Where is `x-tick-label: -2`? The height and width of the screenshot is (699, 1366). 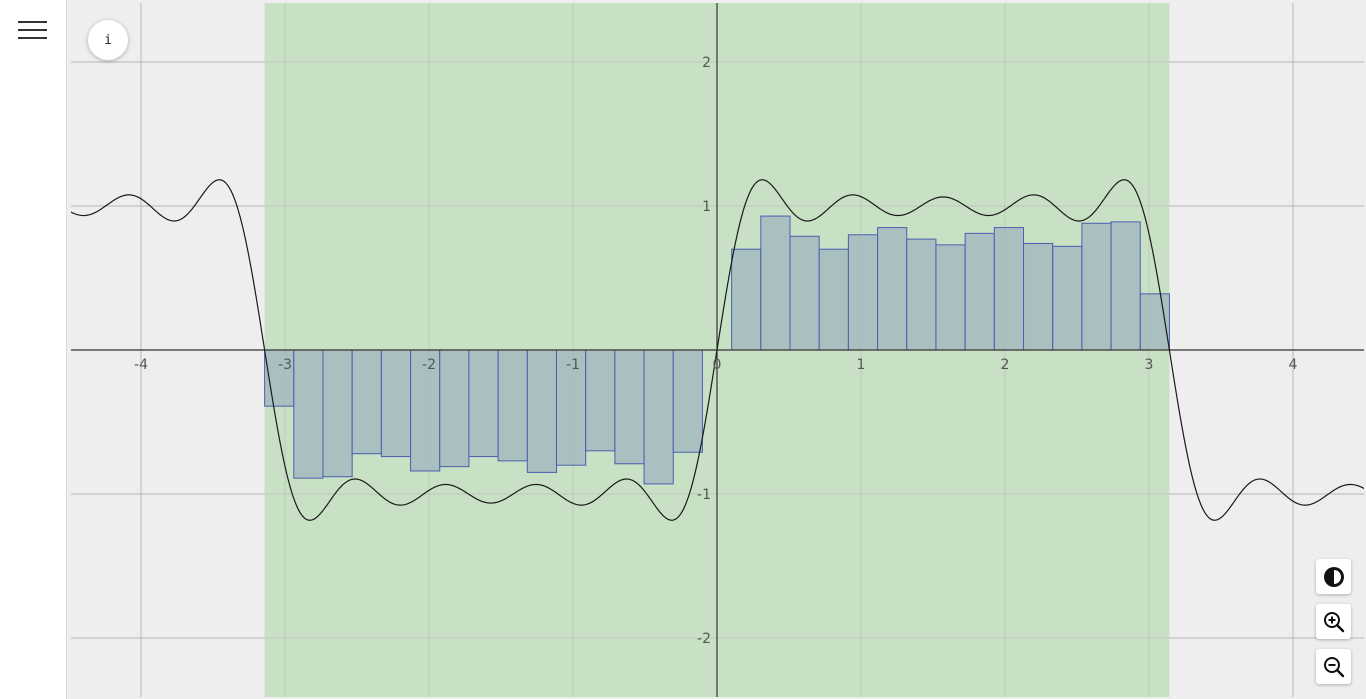 x-tick-label: -2 is located at coordinates (429, 365).